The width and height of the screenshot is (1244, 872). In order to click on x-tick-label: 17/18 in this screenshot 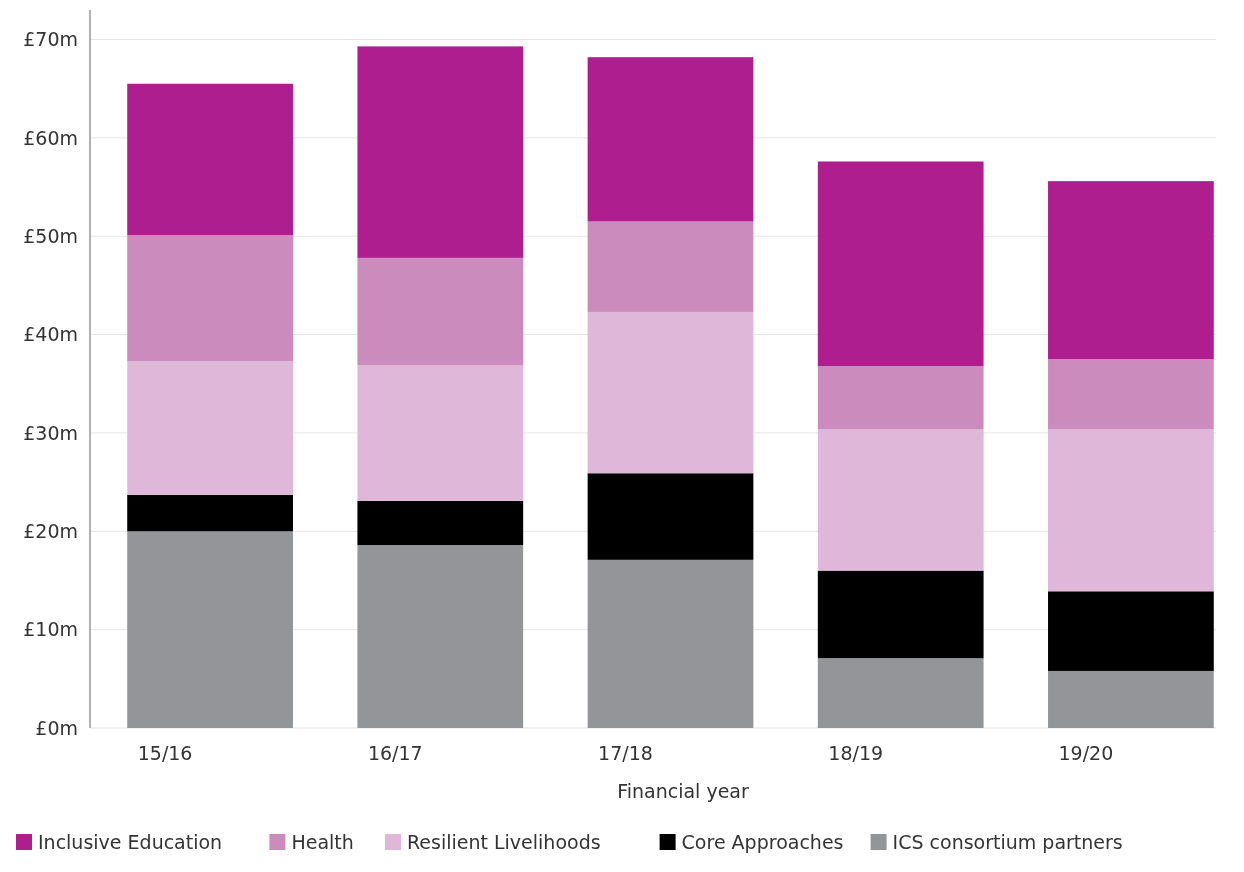, I will do `click(625, 753)`.